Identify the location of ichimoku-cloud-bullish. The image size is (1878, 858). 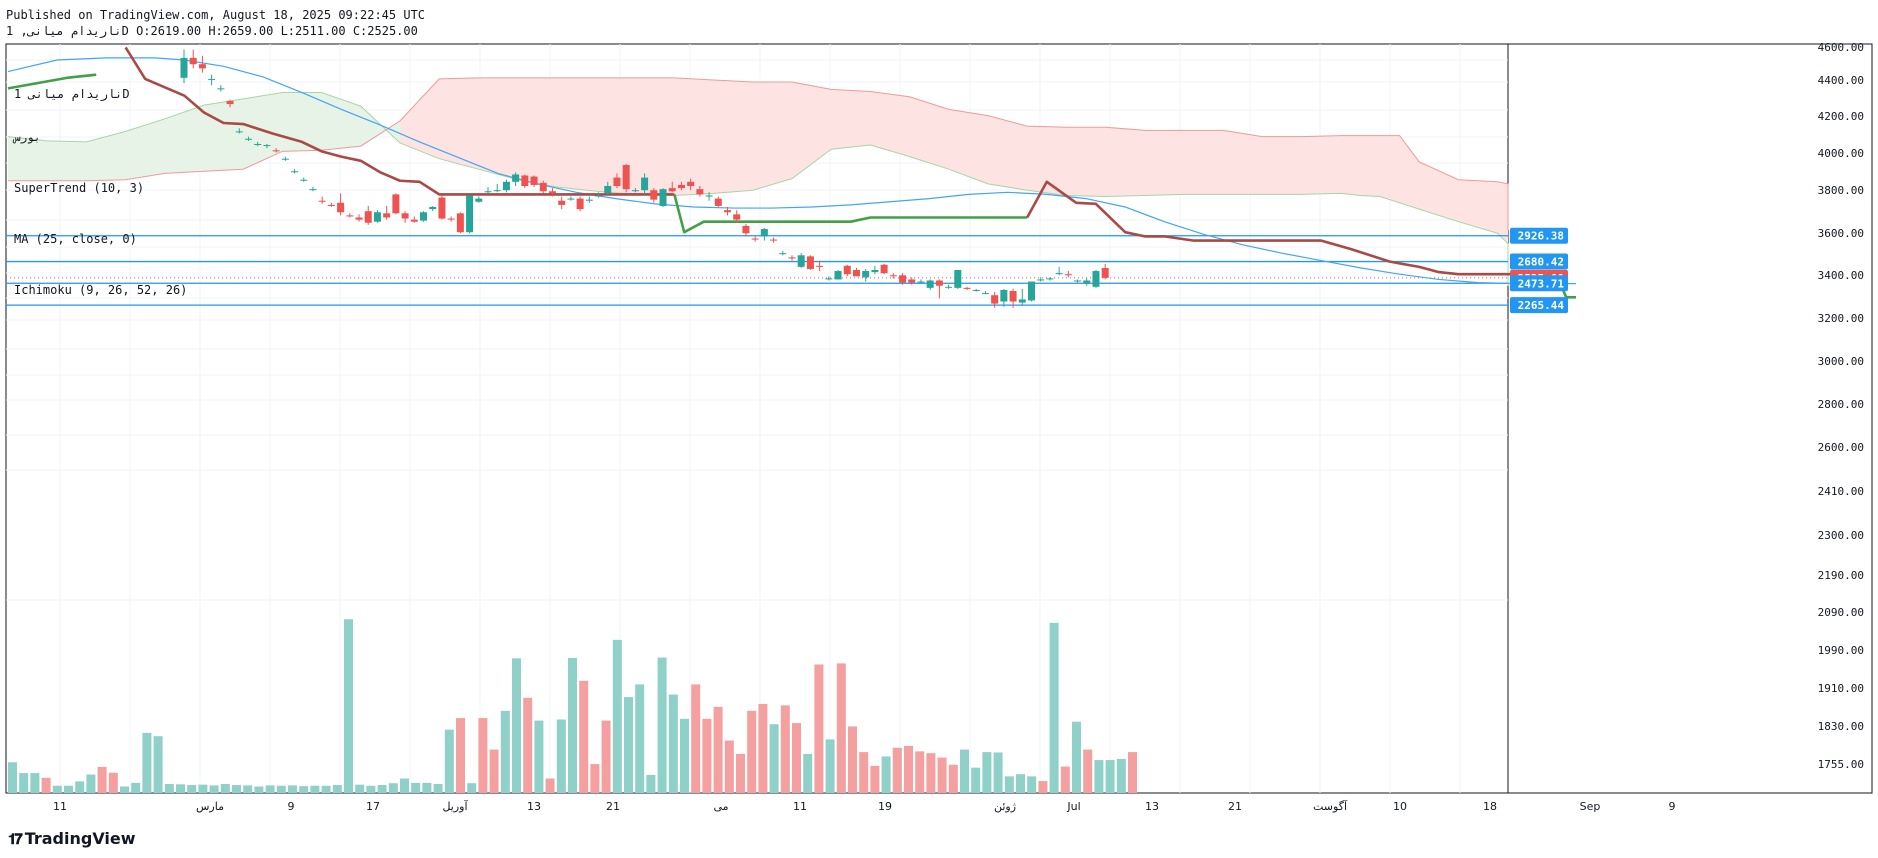
(204, 136).